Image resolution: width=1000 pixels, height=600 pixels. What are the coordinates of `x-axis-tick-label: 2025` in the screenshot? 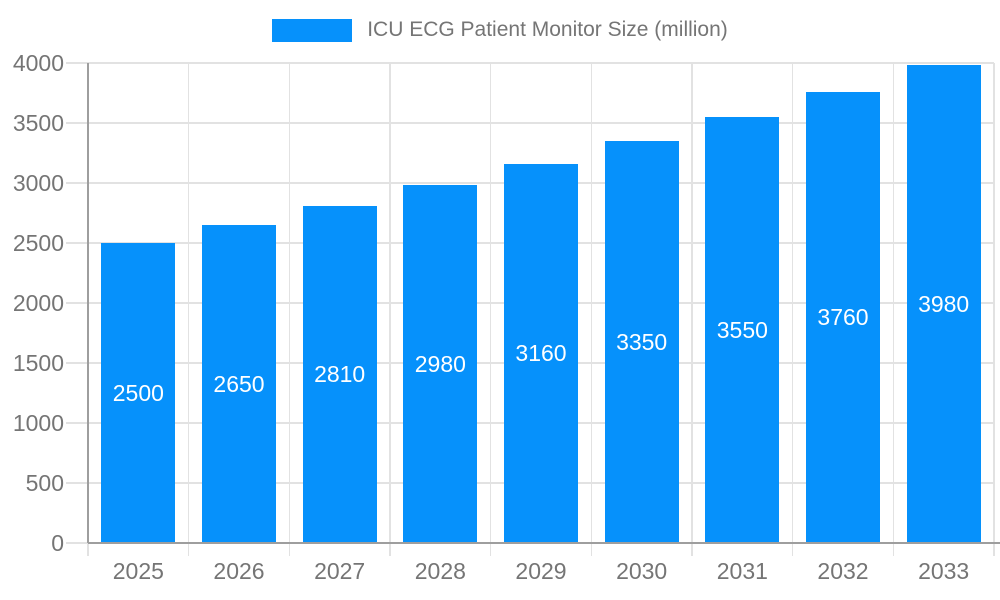 It's located at (138, 571).